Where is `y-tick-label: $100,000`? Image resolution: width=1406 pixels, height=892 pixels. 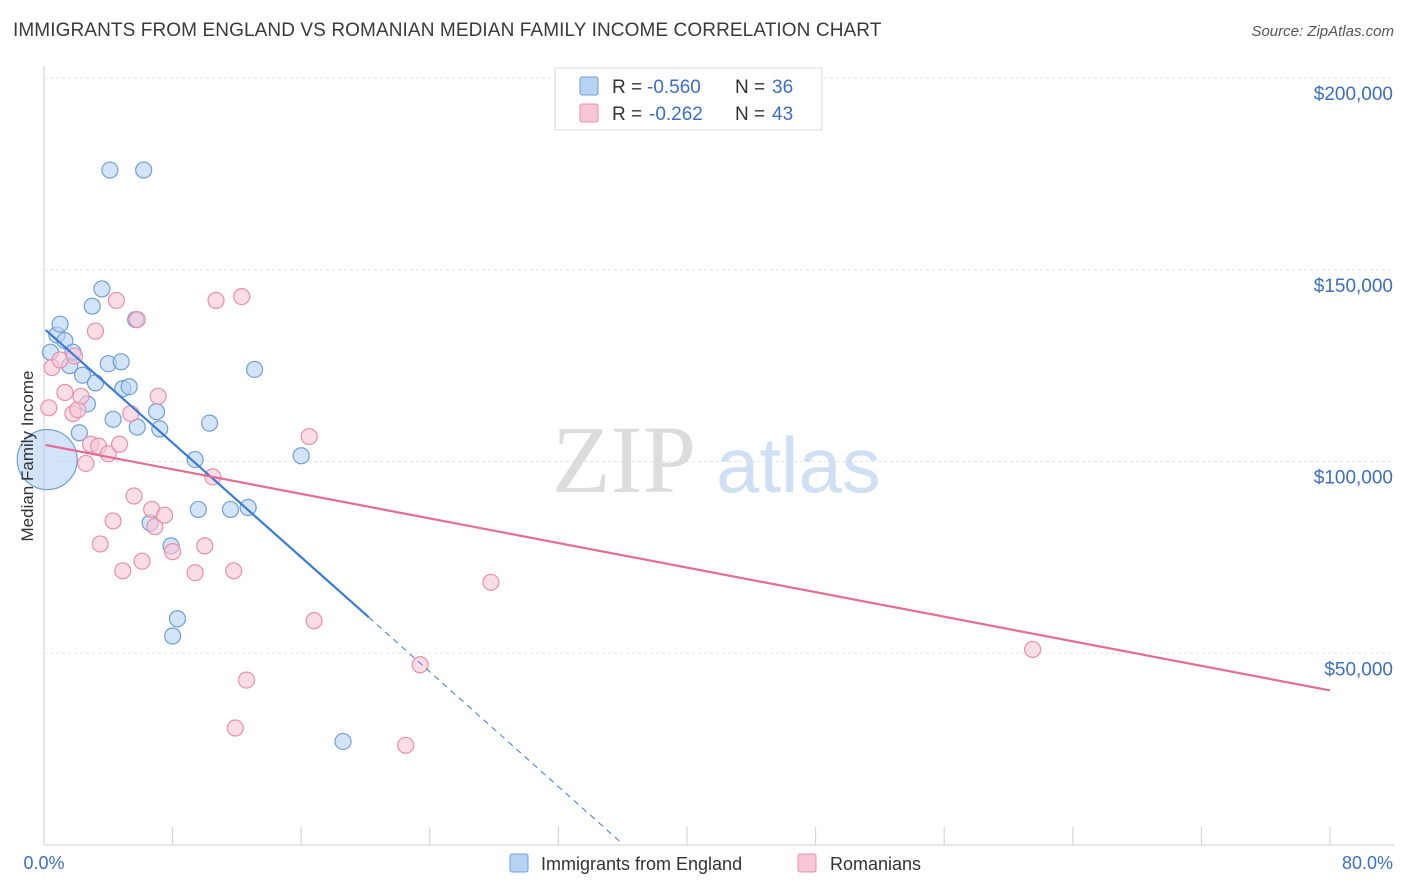
y-tick-label: $100,000 is located at coordinates (1353, 478).